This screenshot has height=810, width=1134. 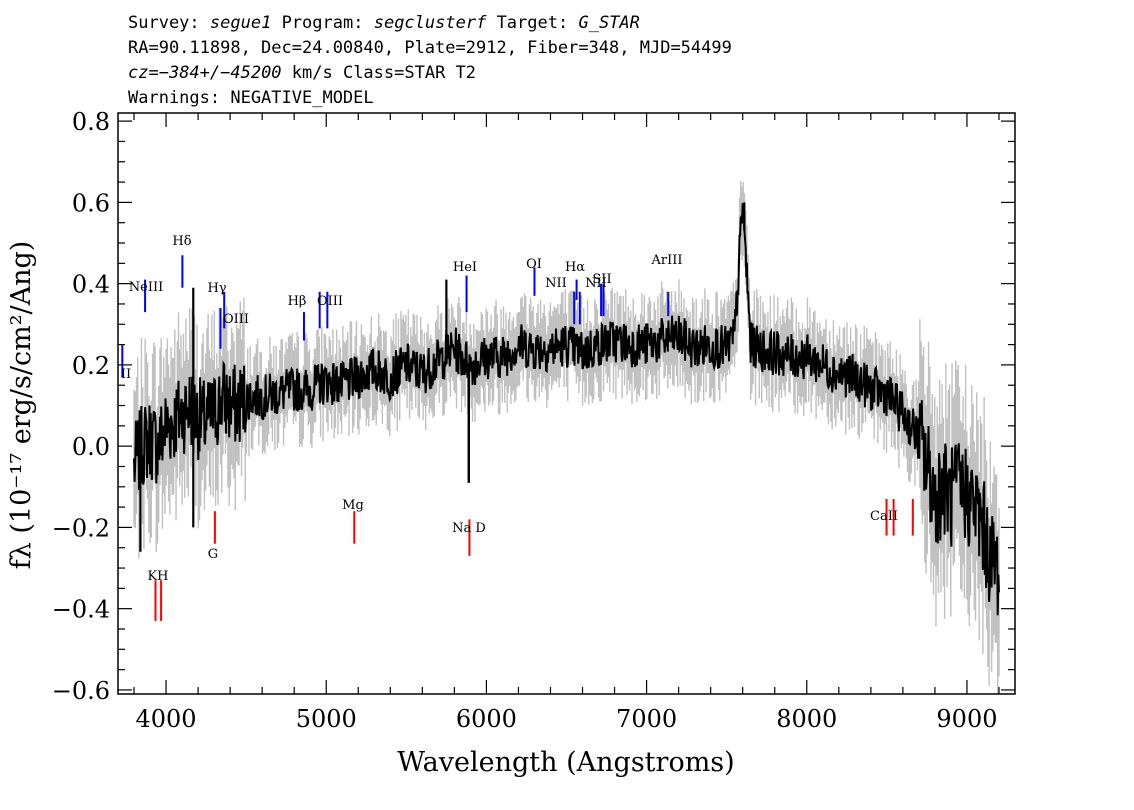 I want to click on target-value: G_STAR, so click(x=609, y=23).